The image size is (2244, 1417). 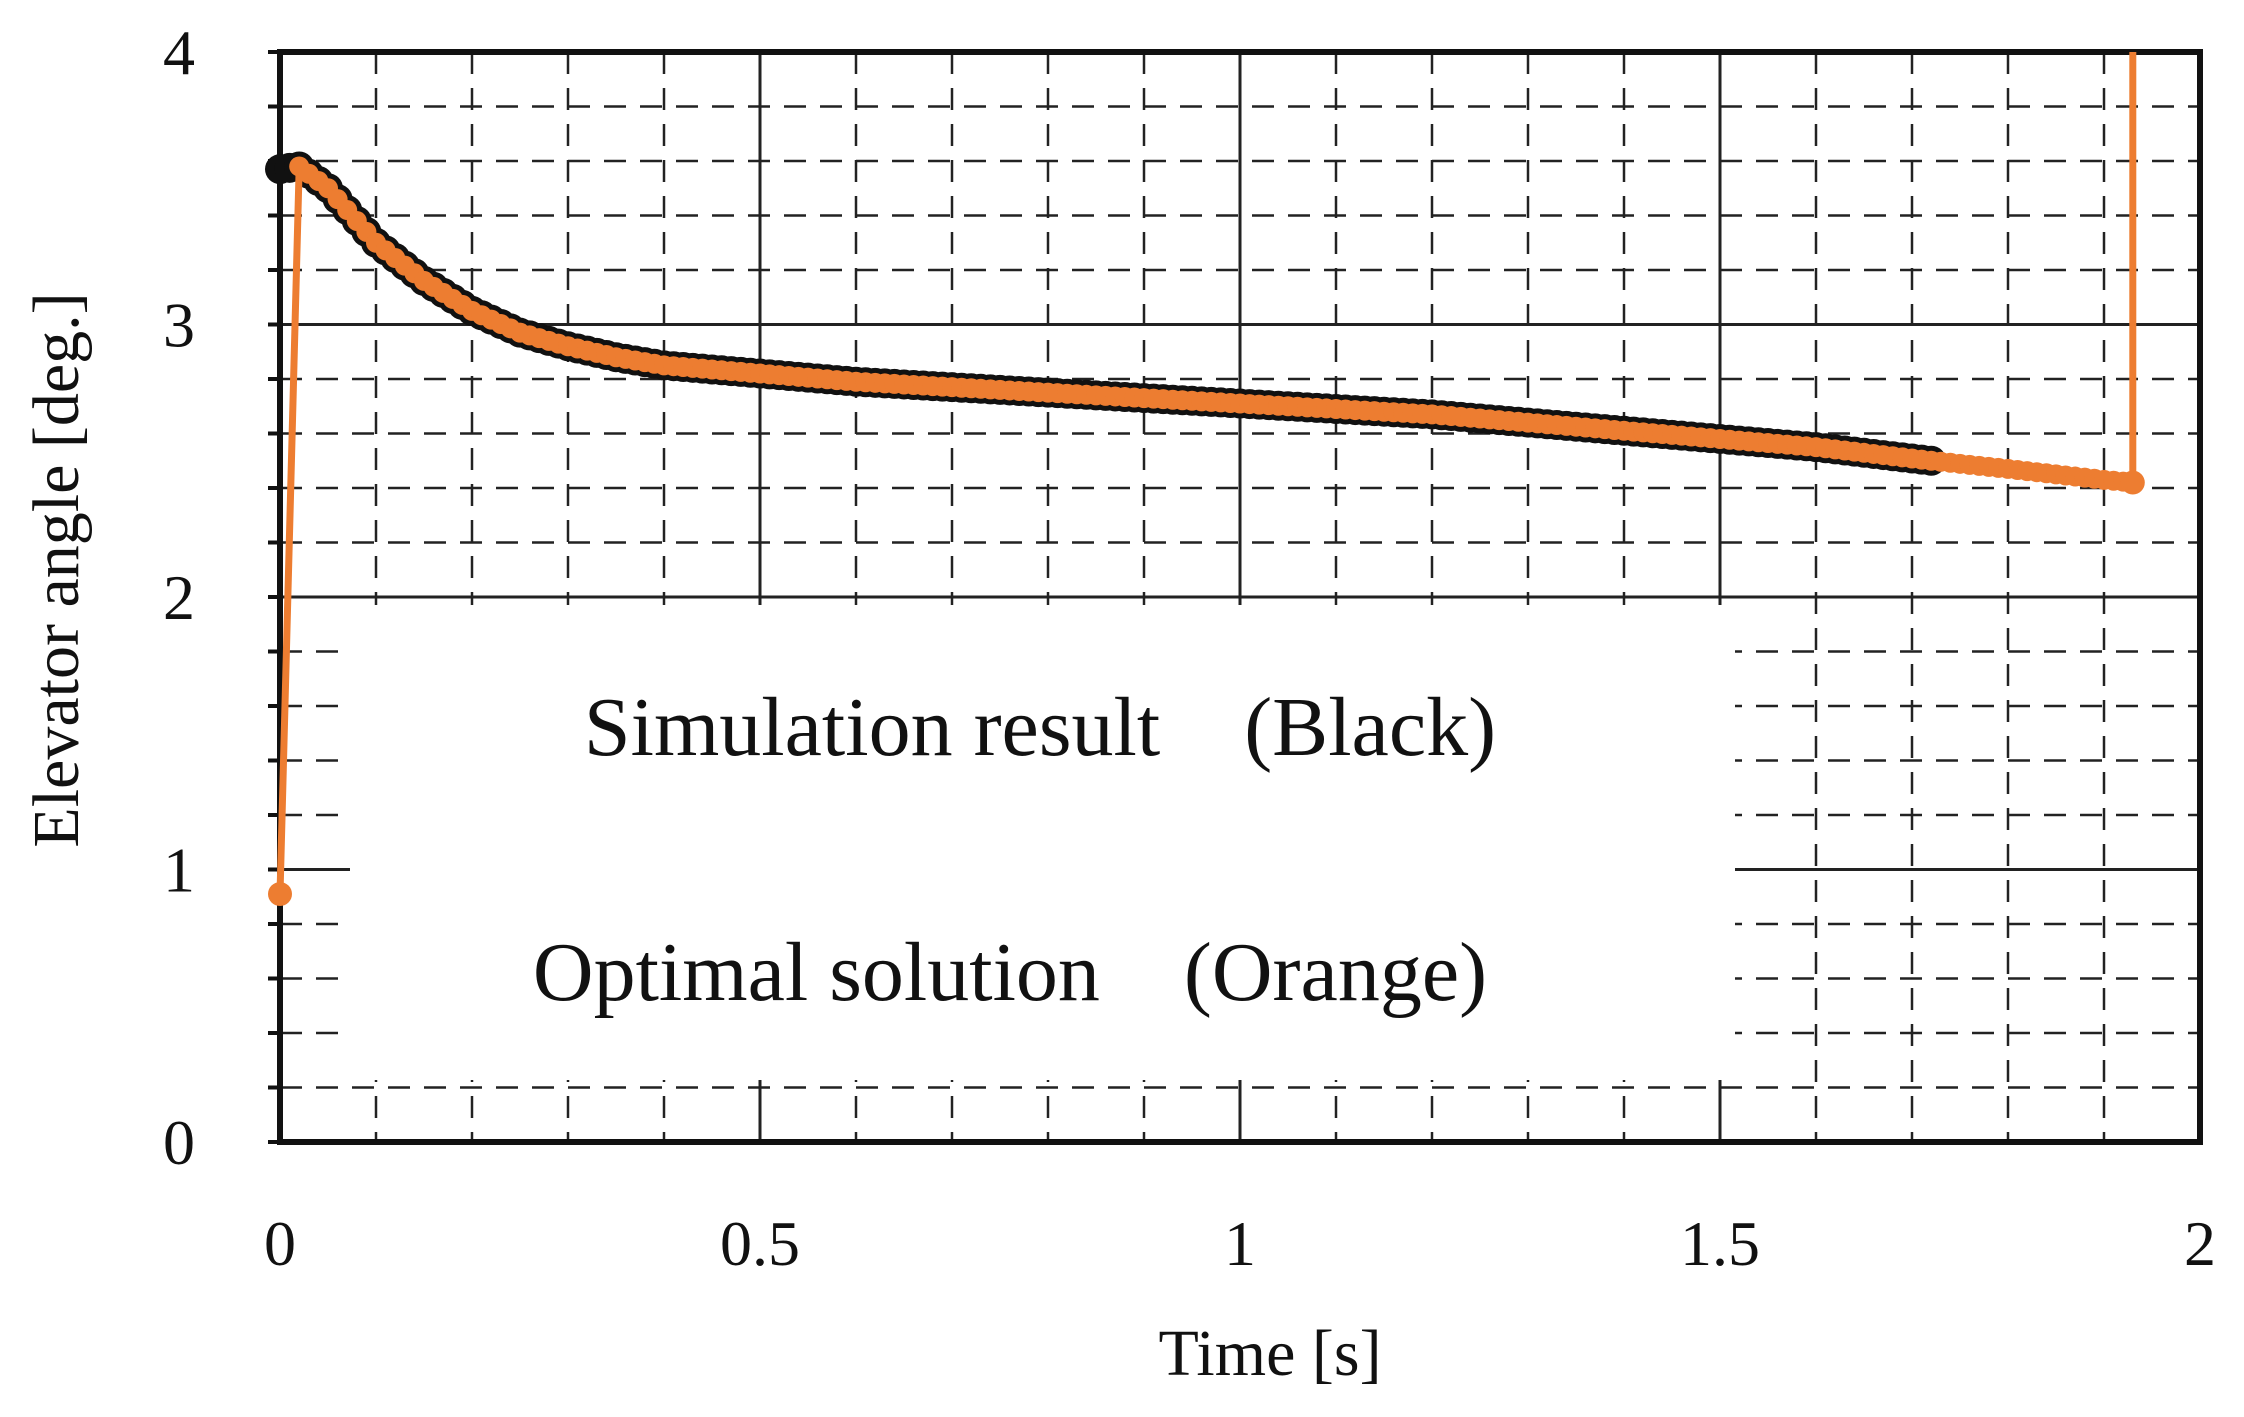 I want to click on y-tick-label: 1, so click(x=179, y=870).